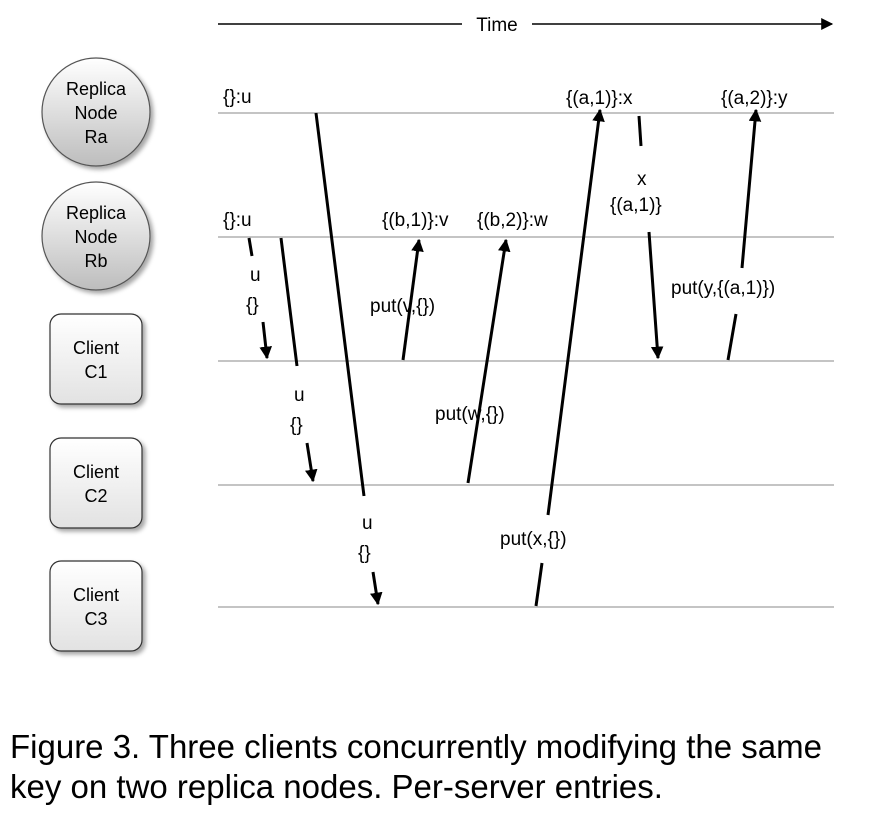 The image size is (880, 829). What do you see at coordinates (526, 25) in the screenshot?
I see `time-axis: Time` at bounding box center [526, 25].